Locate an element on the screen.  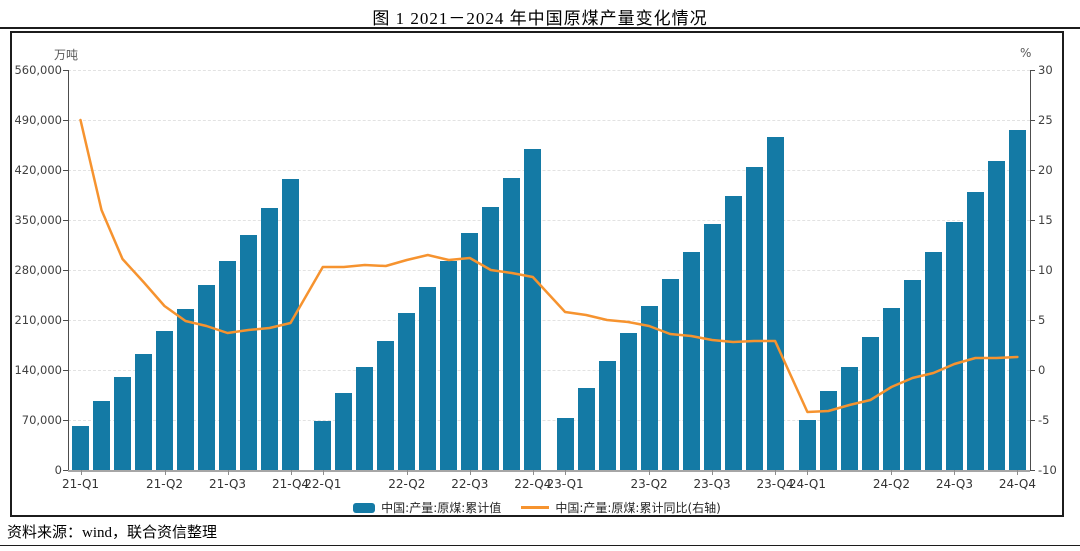
legend-bar-swatch is located at coordinates (364, 507).